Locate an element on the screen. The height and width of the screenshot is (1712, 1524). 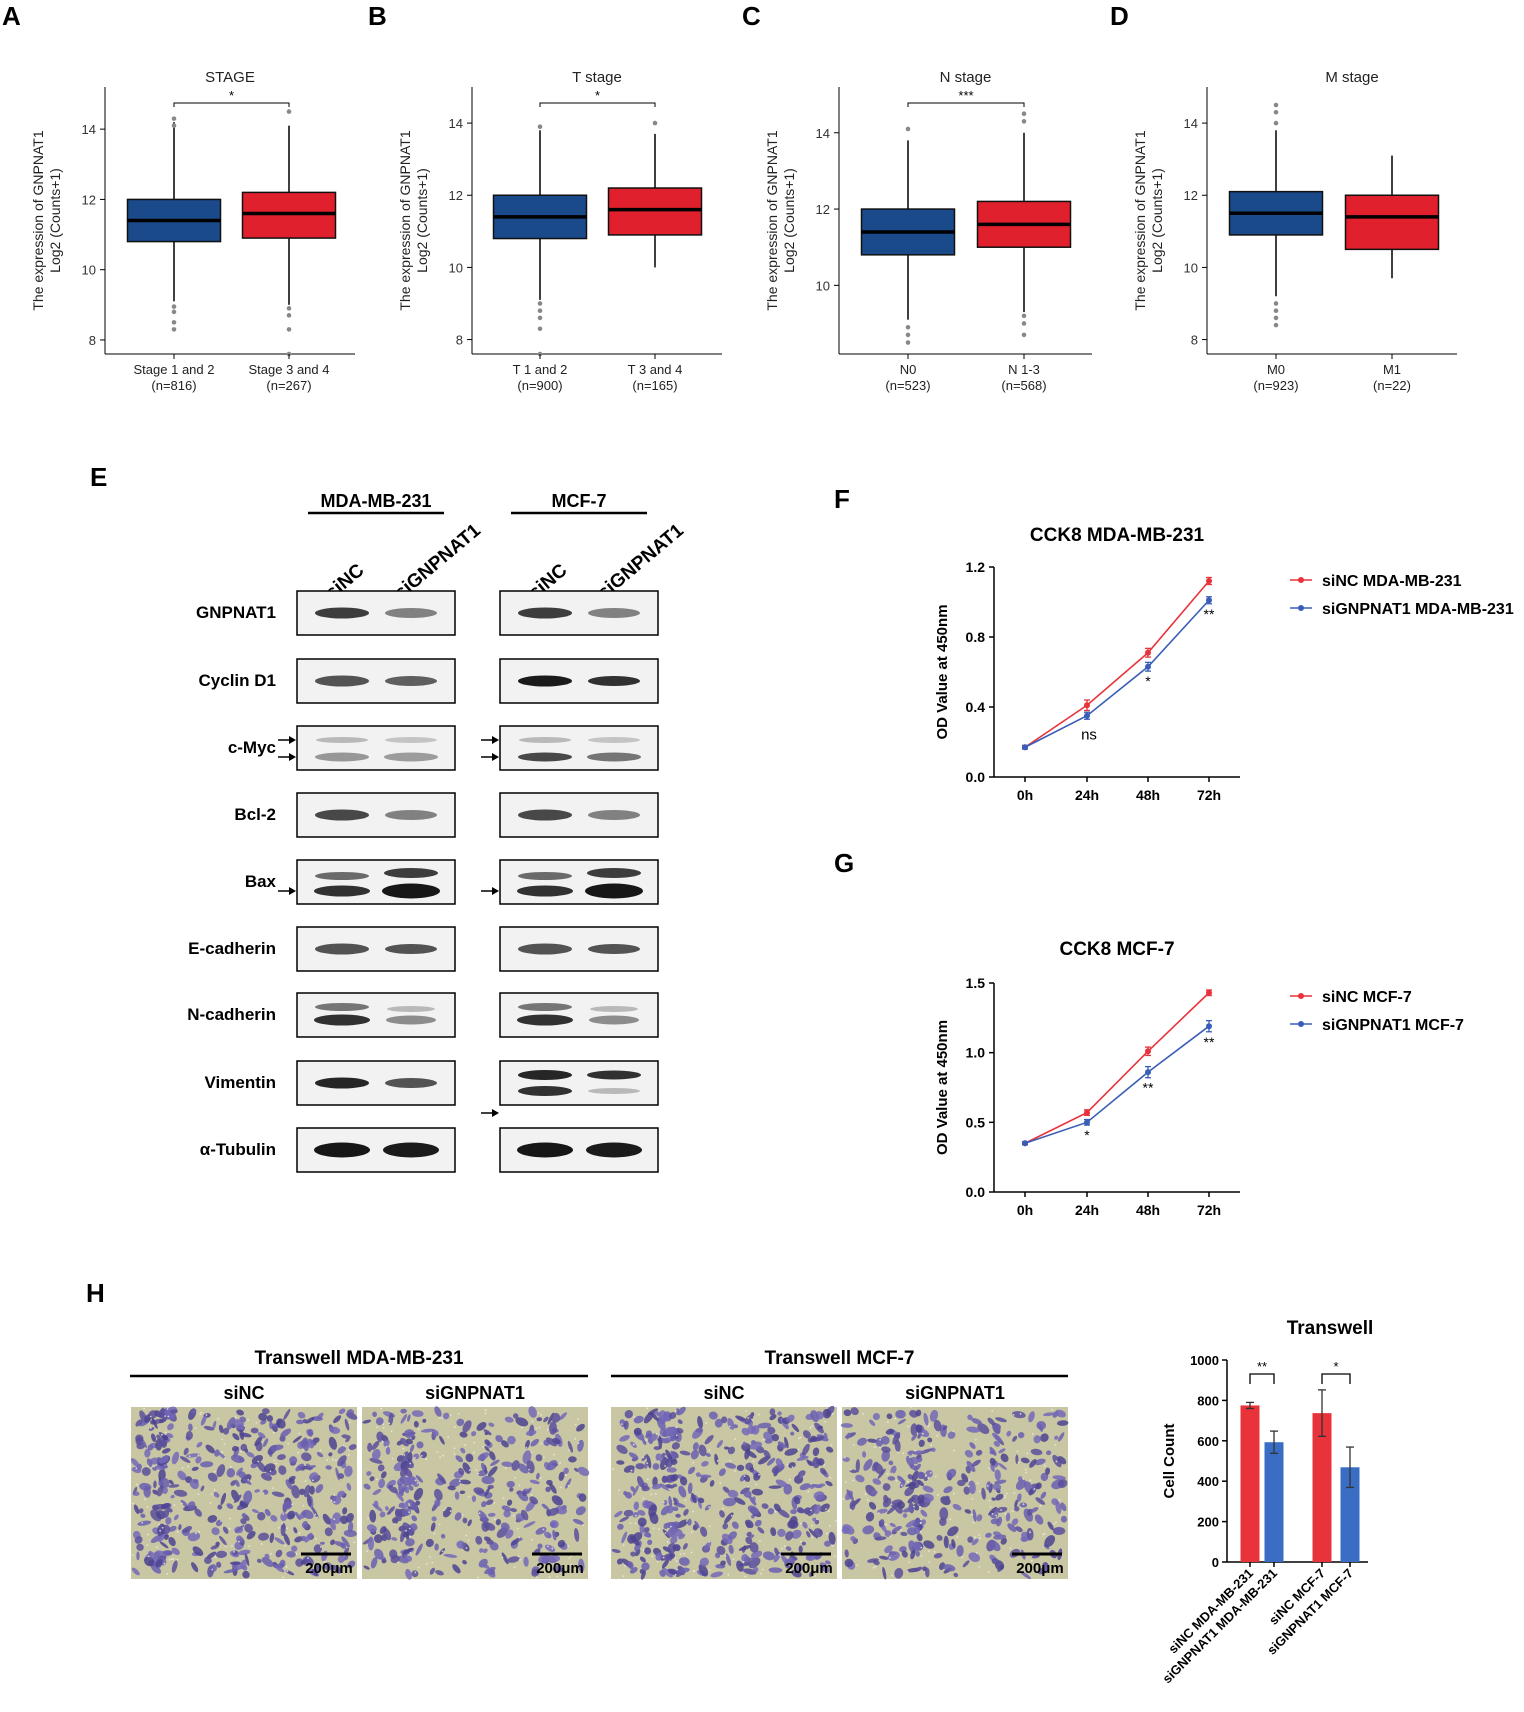
legend-marker is located at coordinates (1301, 1024).